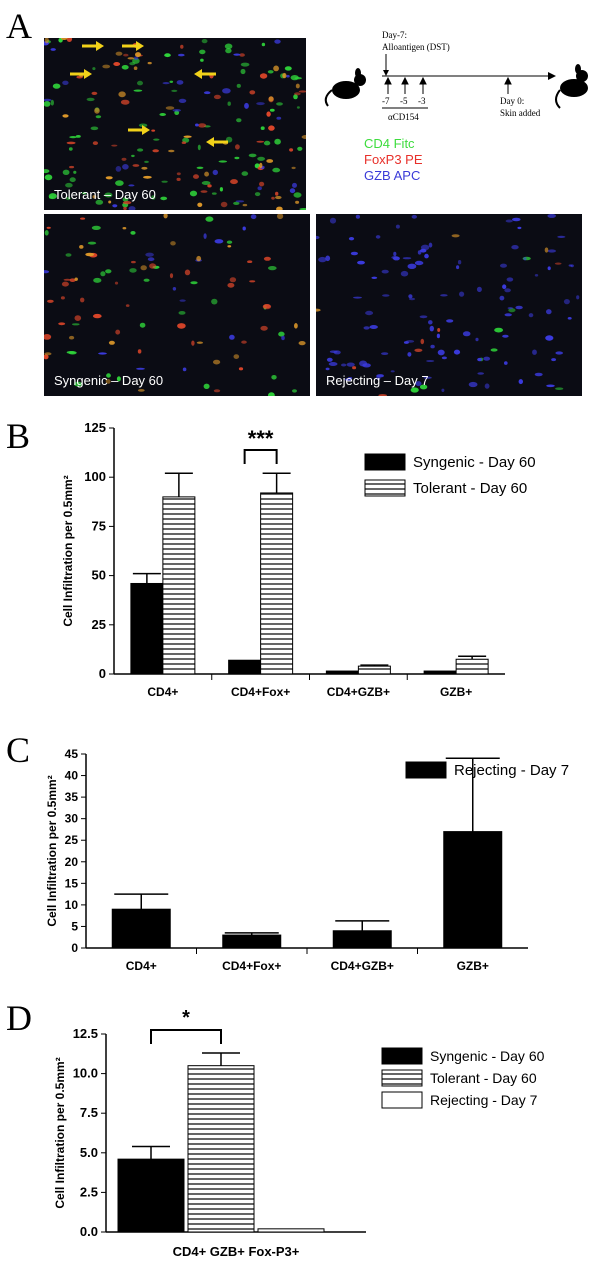 The width and height of the screenshot is (600, 1273). Describe the element at coordinates (473, 966) in the screenshot. I see `x-tick-label: GZB+` at that location.